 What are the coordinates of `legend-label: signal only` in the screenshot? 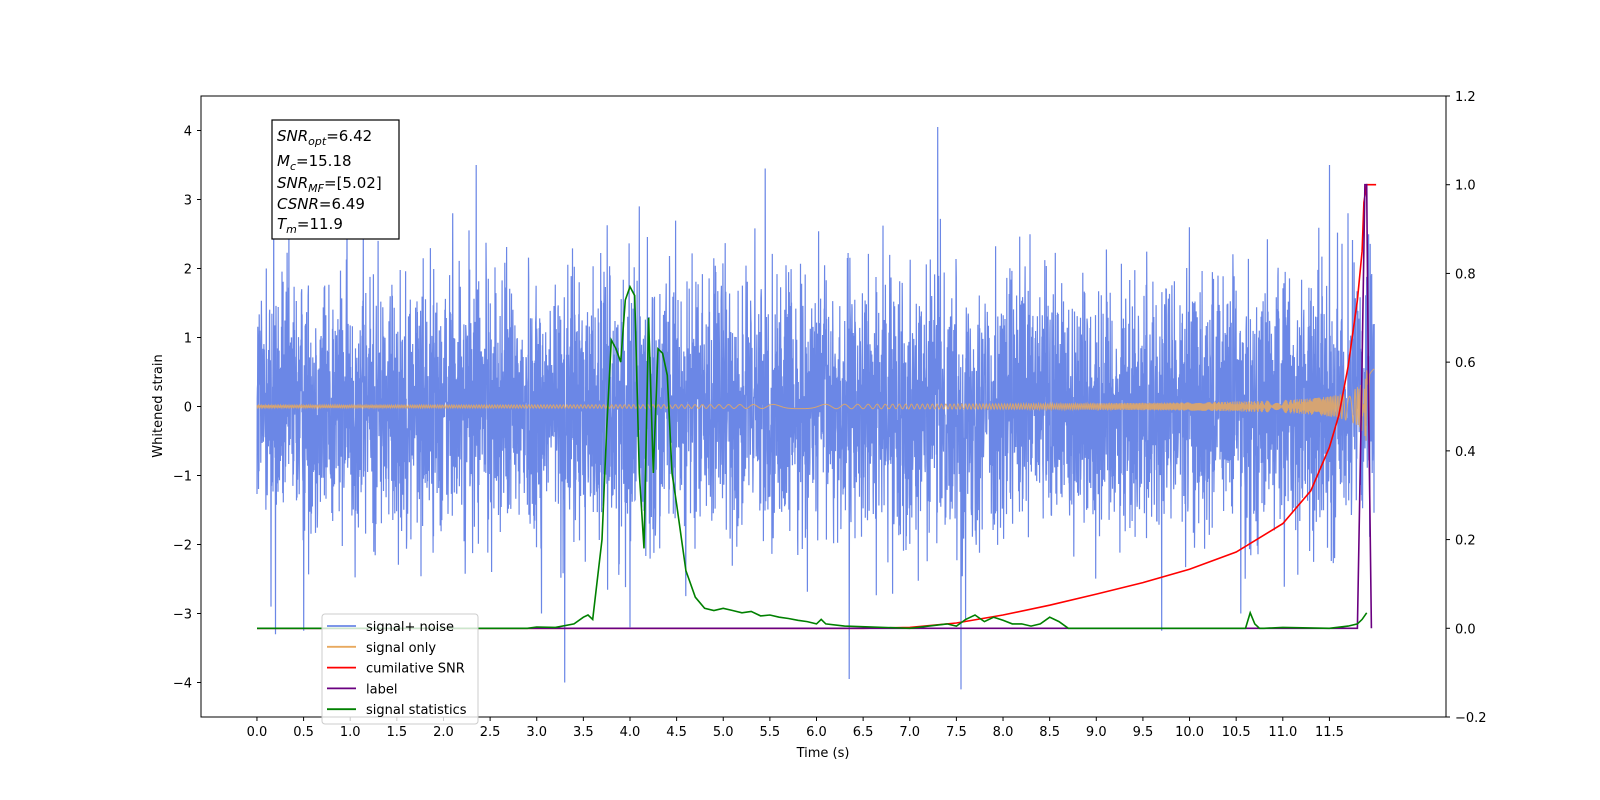 It's located at (401, 648).